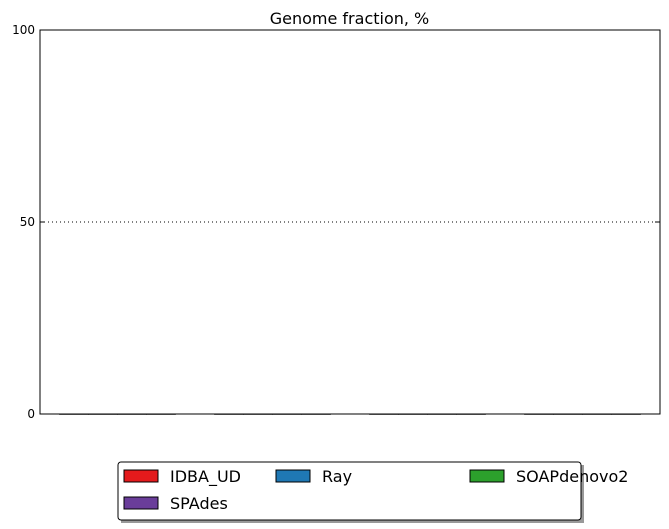 This screenshot has width=669, height=529. What do you see at coordinates (205, 477) in the screenshot?
I see `legend-label: IDBA_UD` at bounding box center [205, 477].